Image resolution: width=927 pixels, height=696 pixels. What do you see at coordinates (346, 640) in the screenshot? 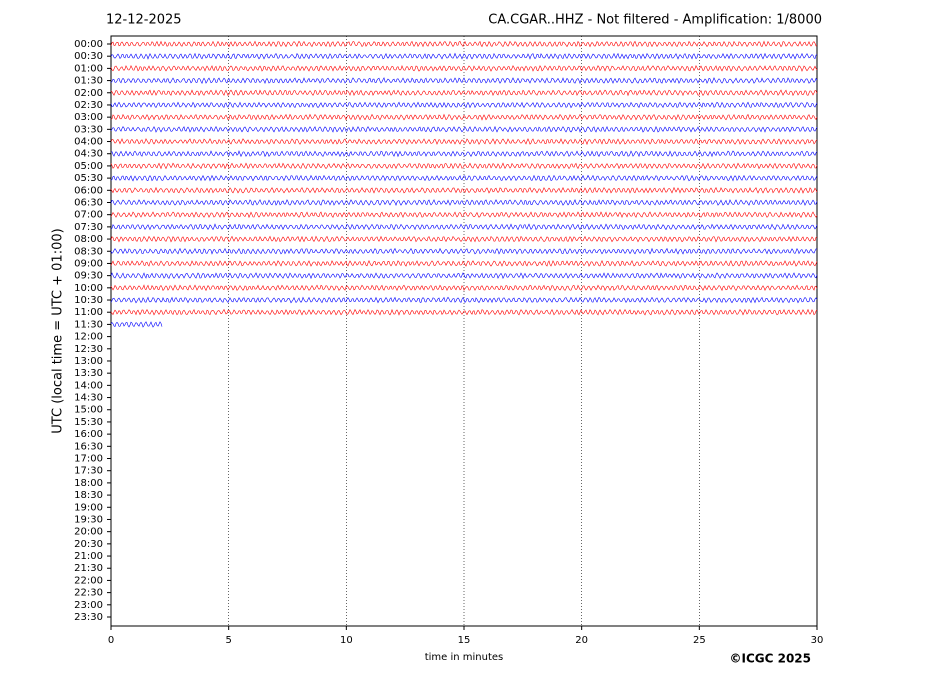
I see `x-tick-label: 10` at bounding box center [346, 640].